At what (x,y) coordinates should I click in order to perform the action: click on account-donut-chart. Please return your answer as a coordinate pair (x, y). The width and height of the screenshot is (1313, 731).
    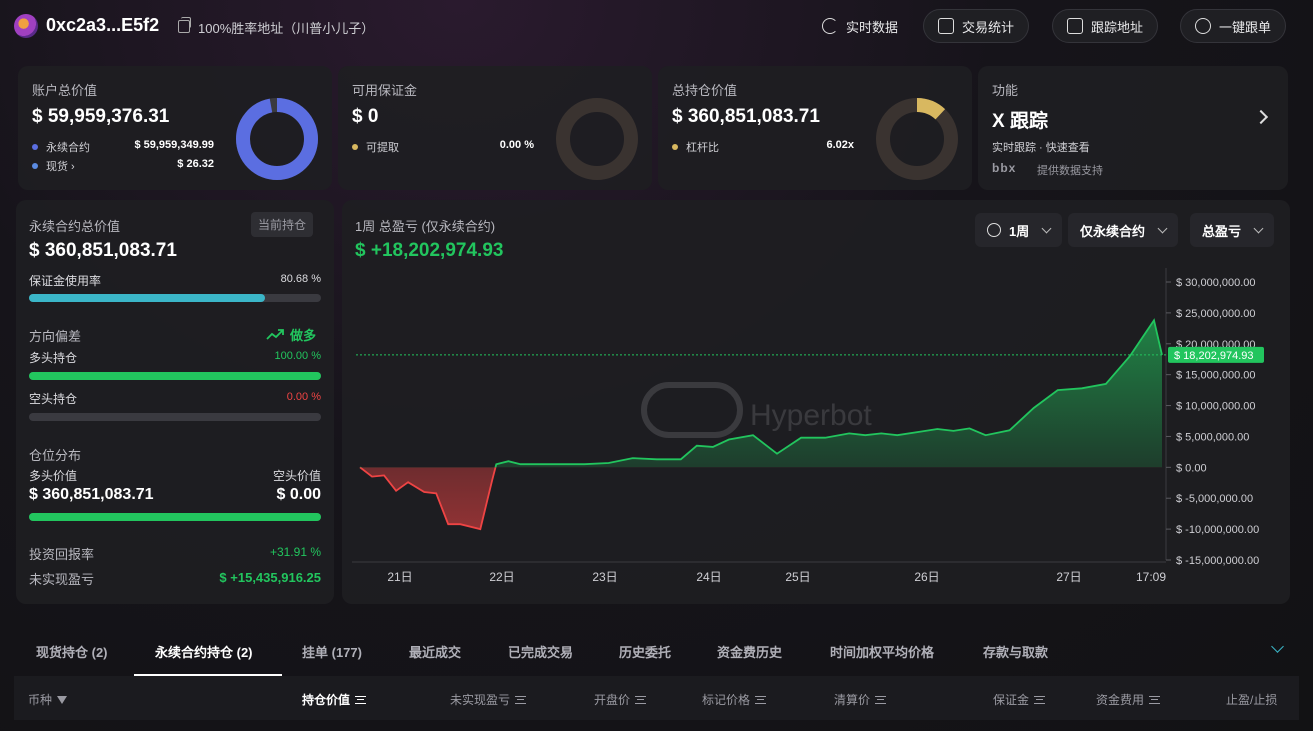
    Looking at the image, I should click on (277, 139).